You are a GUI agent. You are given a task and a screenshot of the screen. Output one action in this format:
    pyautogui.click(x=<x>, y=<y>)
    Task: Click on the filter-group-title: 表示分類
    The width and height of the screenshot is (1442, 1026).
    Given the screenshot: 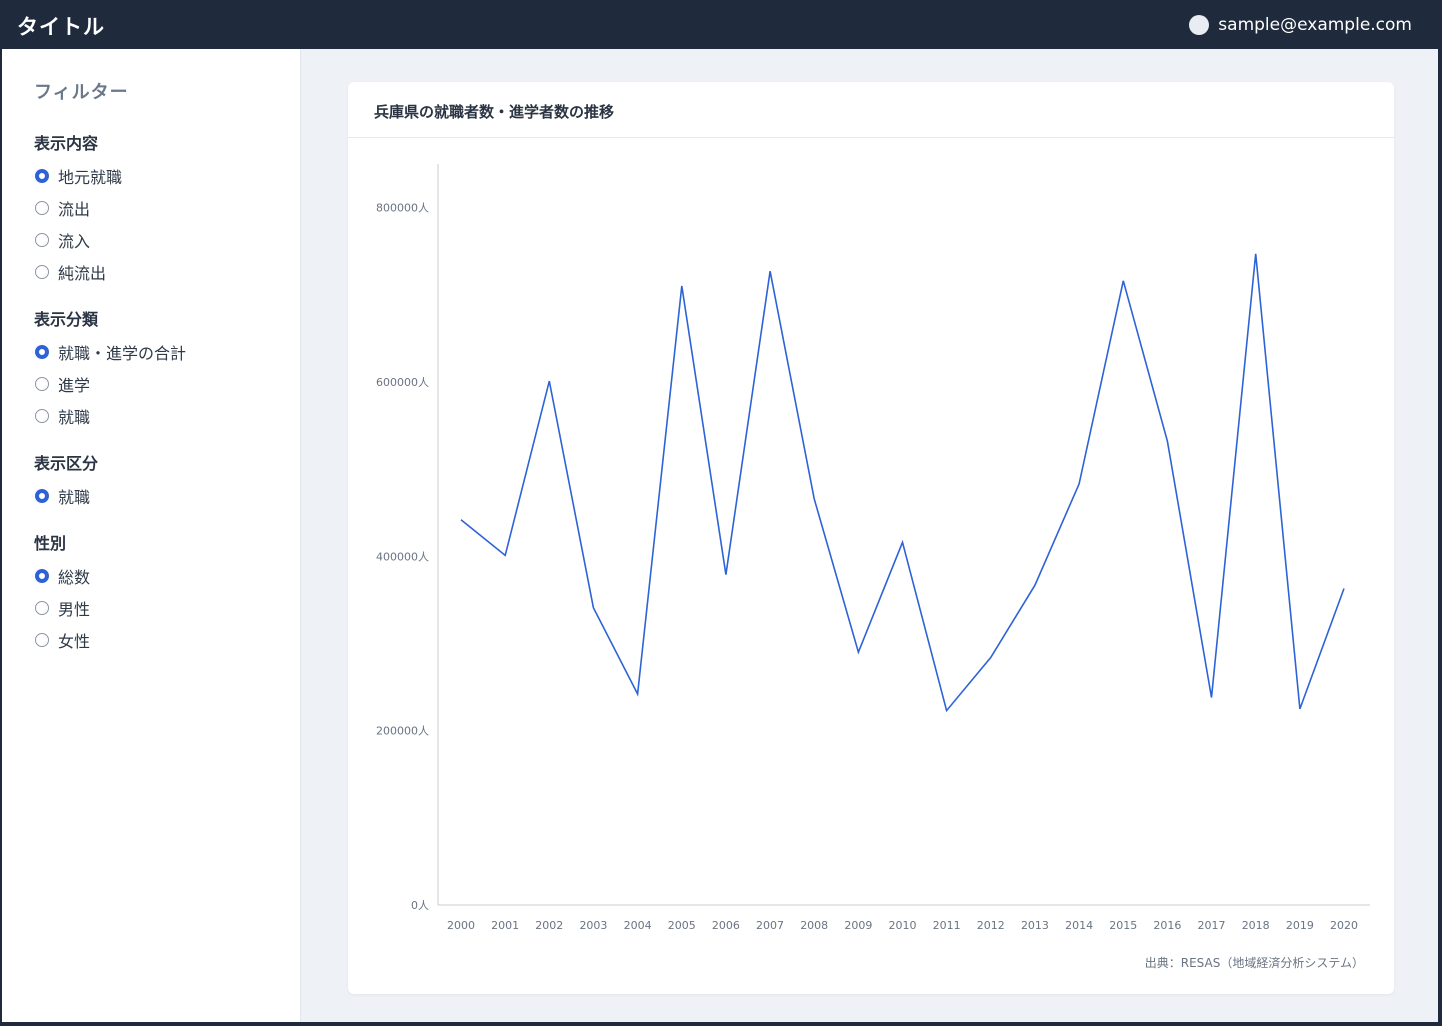 What is the action you would take?
    pyautogui.click(x=66, y=319)
    